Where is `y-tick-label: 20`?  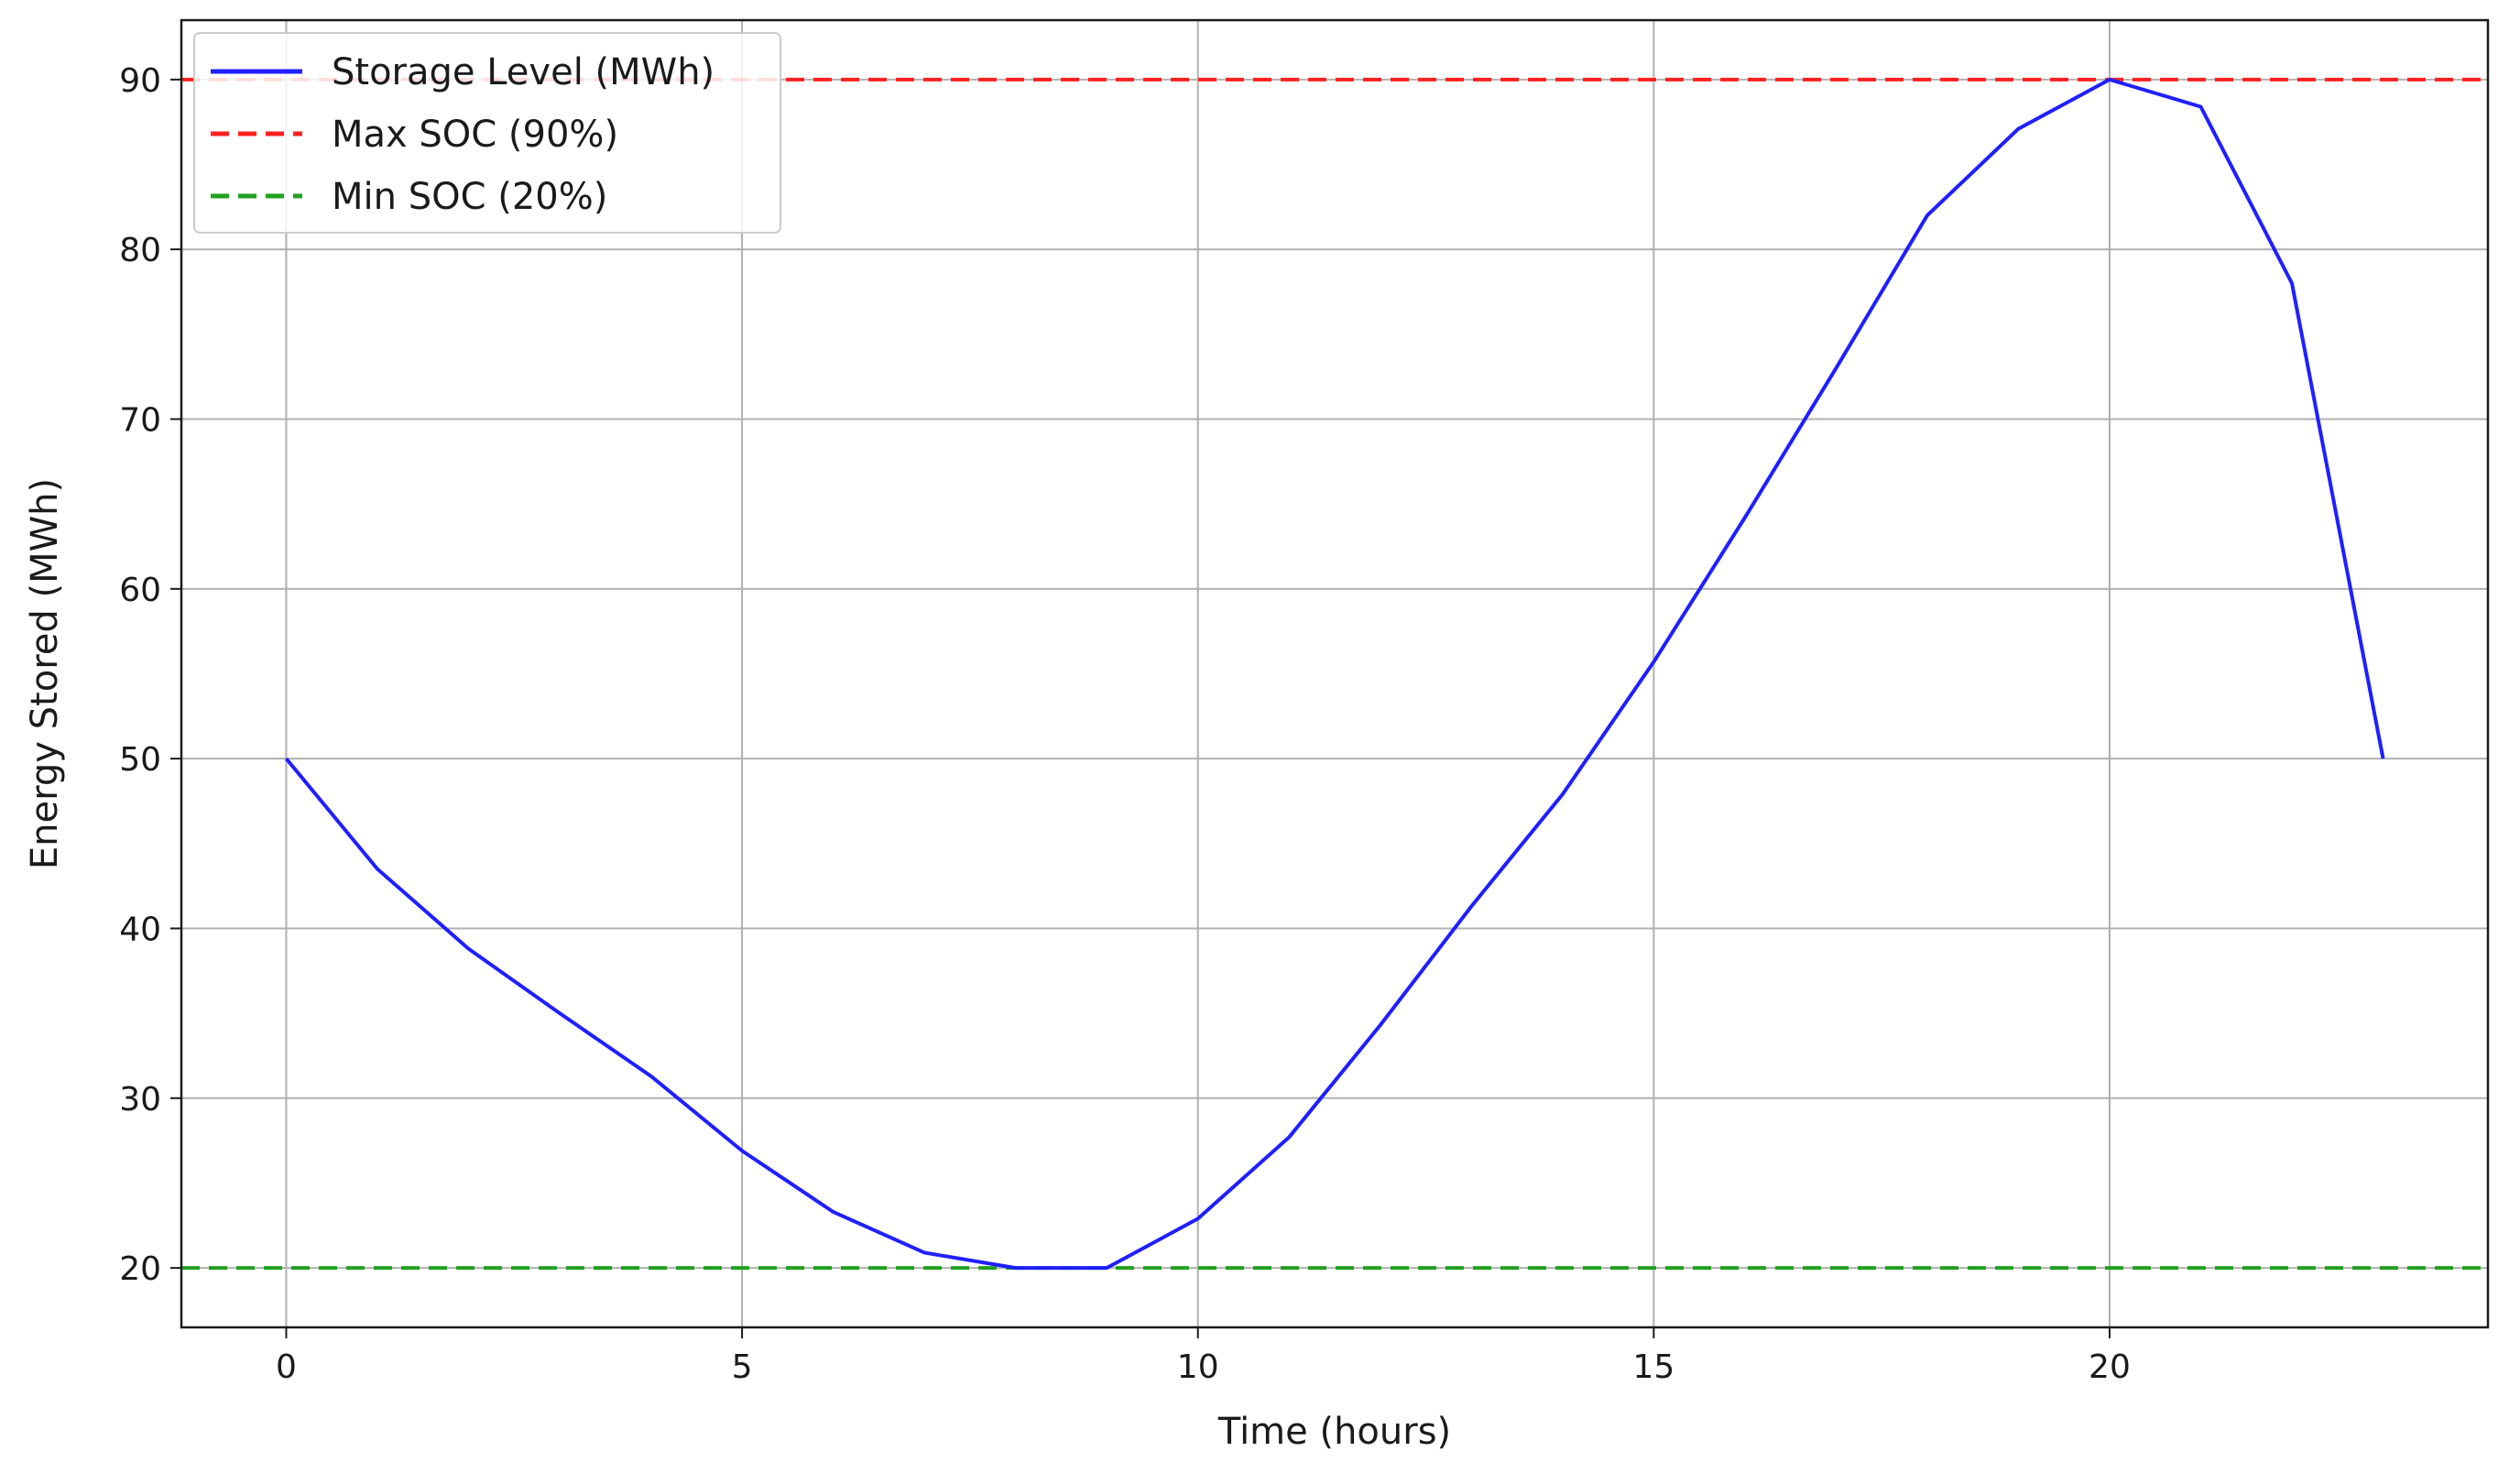
y-tick-label: 20 is located at coordinates (140, 1269).